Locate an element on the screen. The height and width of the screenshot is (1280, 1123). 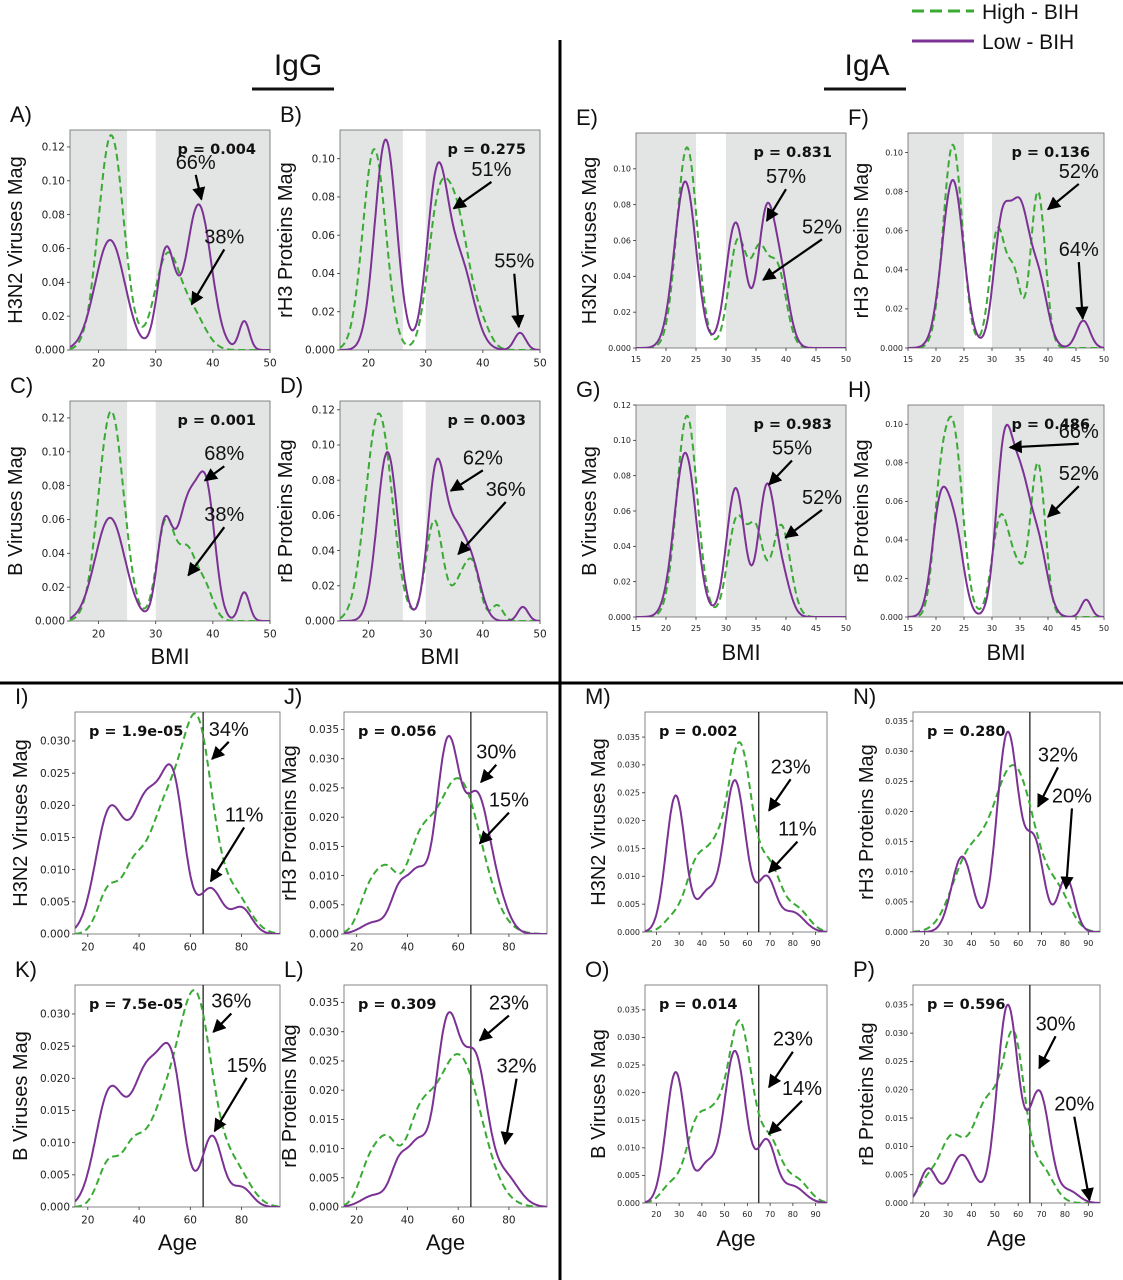
p-value: p = 0.309 is located at coordinates (397, 1005).